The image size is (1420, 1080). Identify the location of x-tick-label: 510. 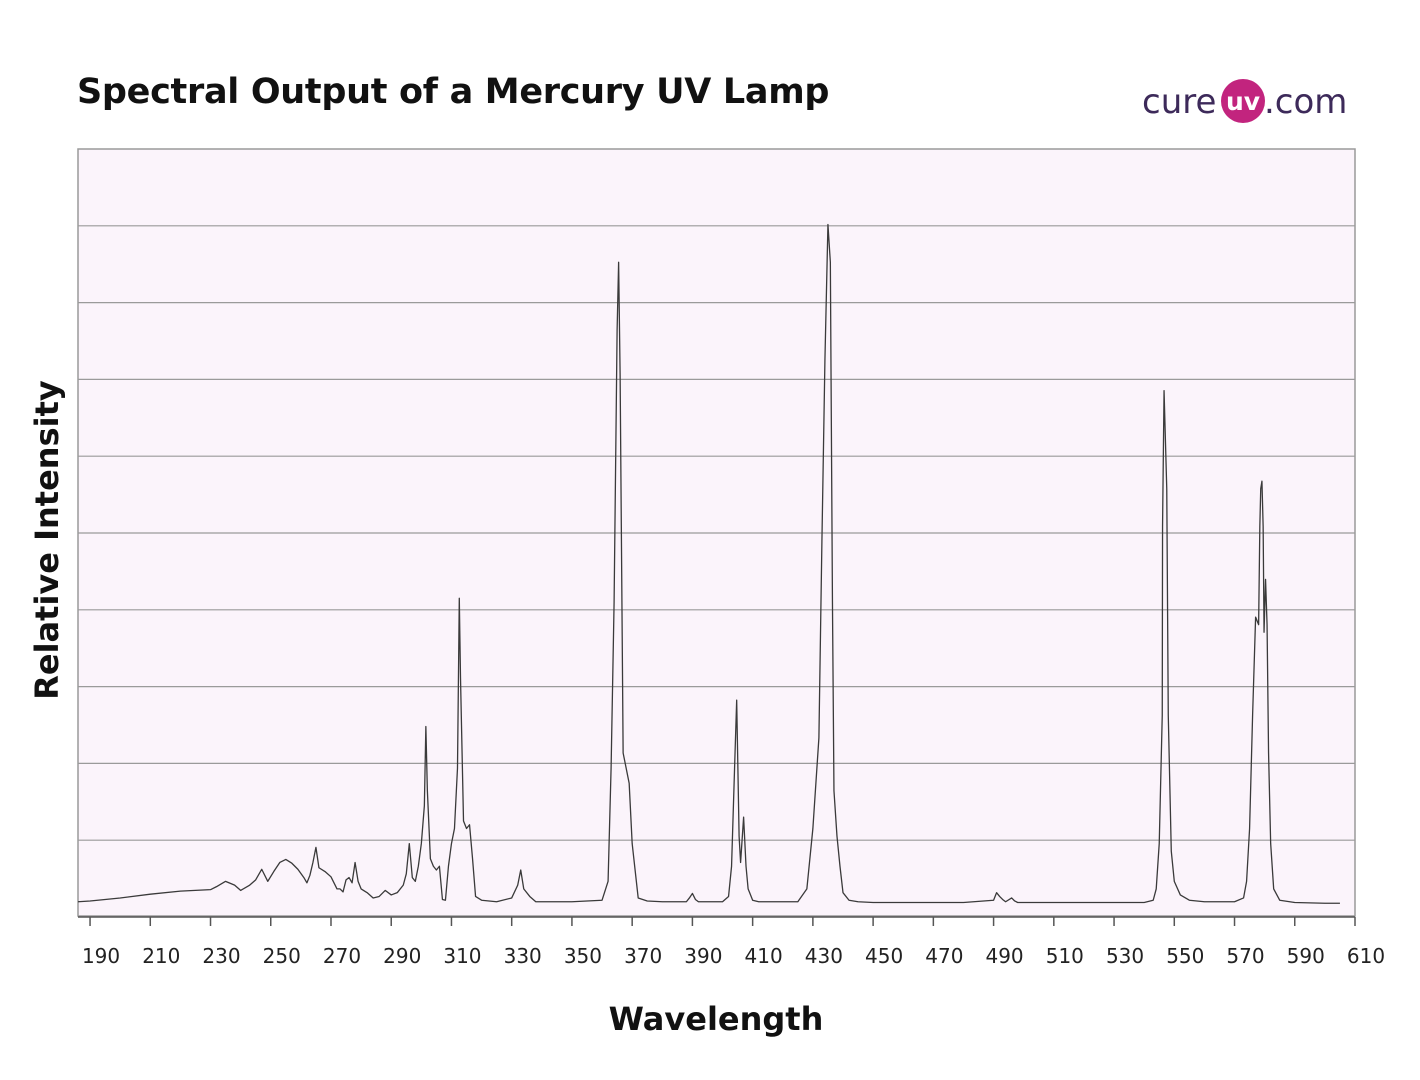
(1065, 956).